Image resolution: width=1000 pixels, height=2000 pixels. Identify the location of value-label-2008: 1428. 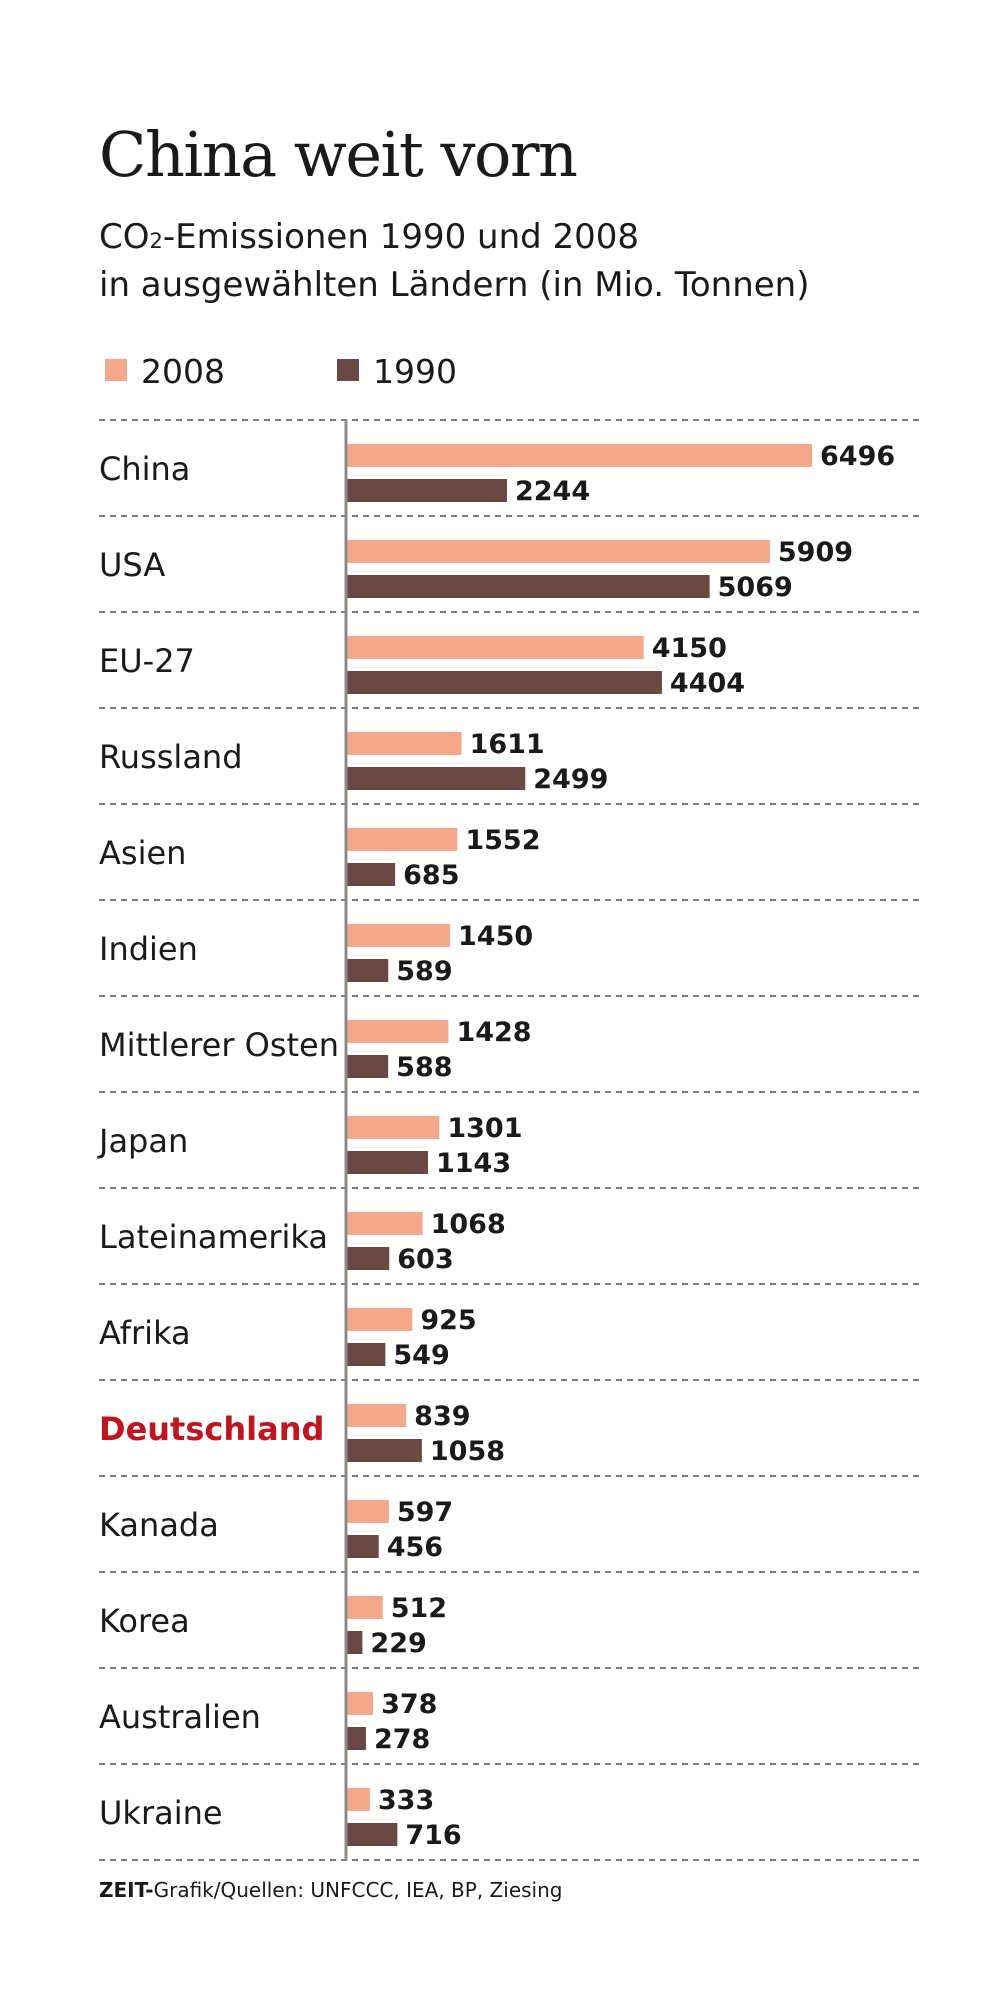
(493, 1032).